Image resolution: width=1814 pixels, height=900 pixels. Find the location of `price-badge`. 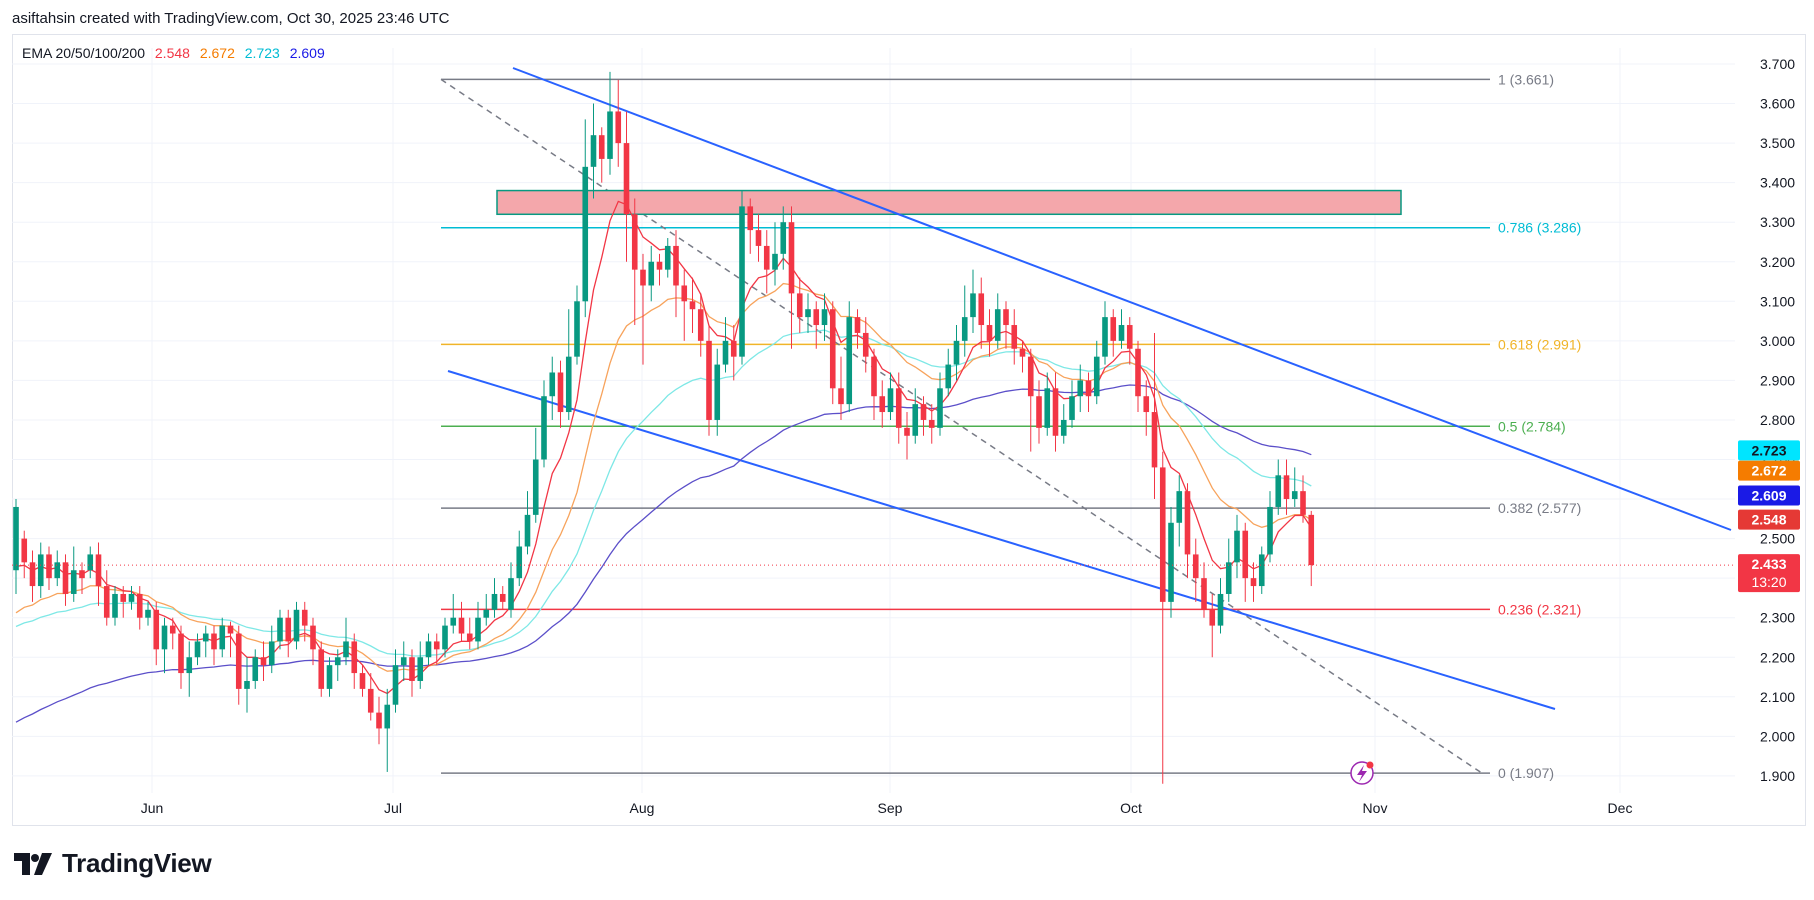

price-badge is located at coordinates (1769, 519).